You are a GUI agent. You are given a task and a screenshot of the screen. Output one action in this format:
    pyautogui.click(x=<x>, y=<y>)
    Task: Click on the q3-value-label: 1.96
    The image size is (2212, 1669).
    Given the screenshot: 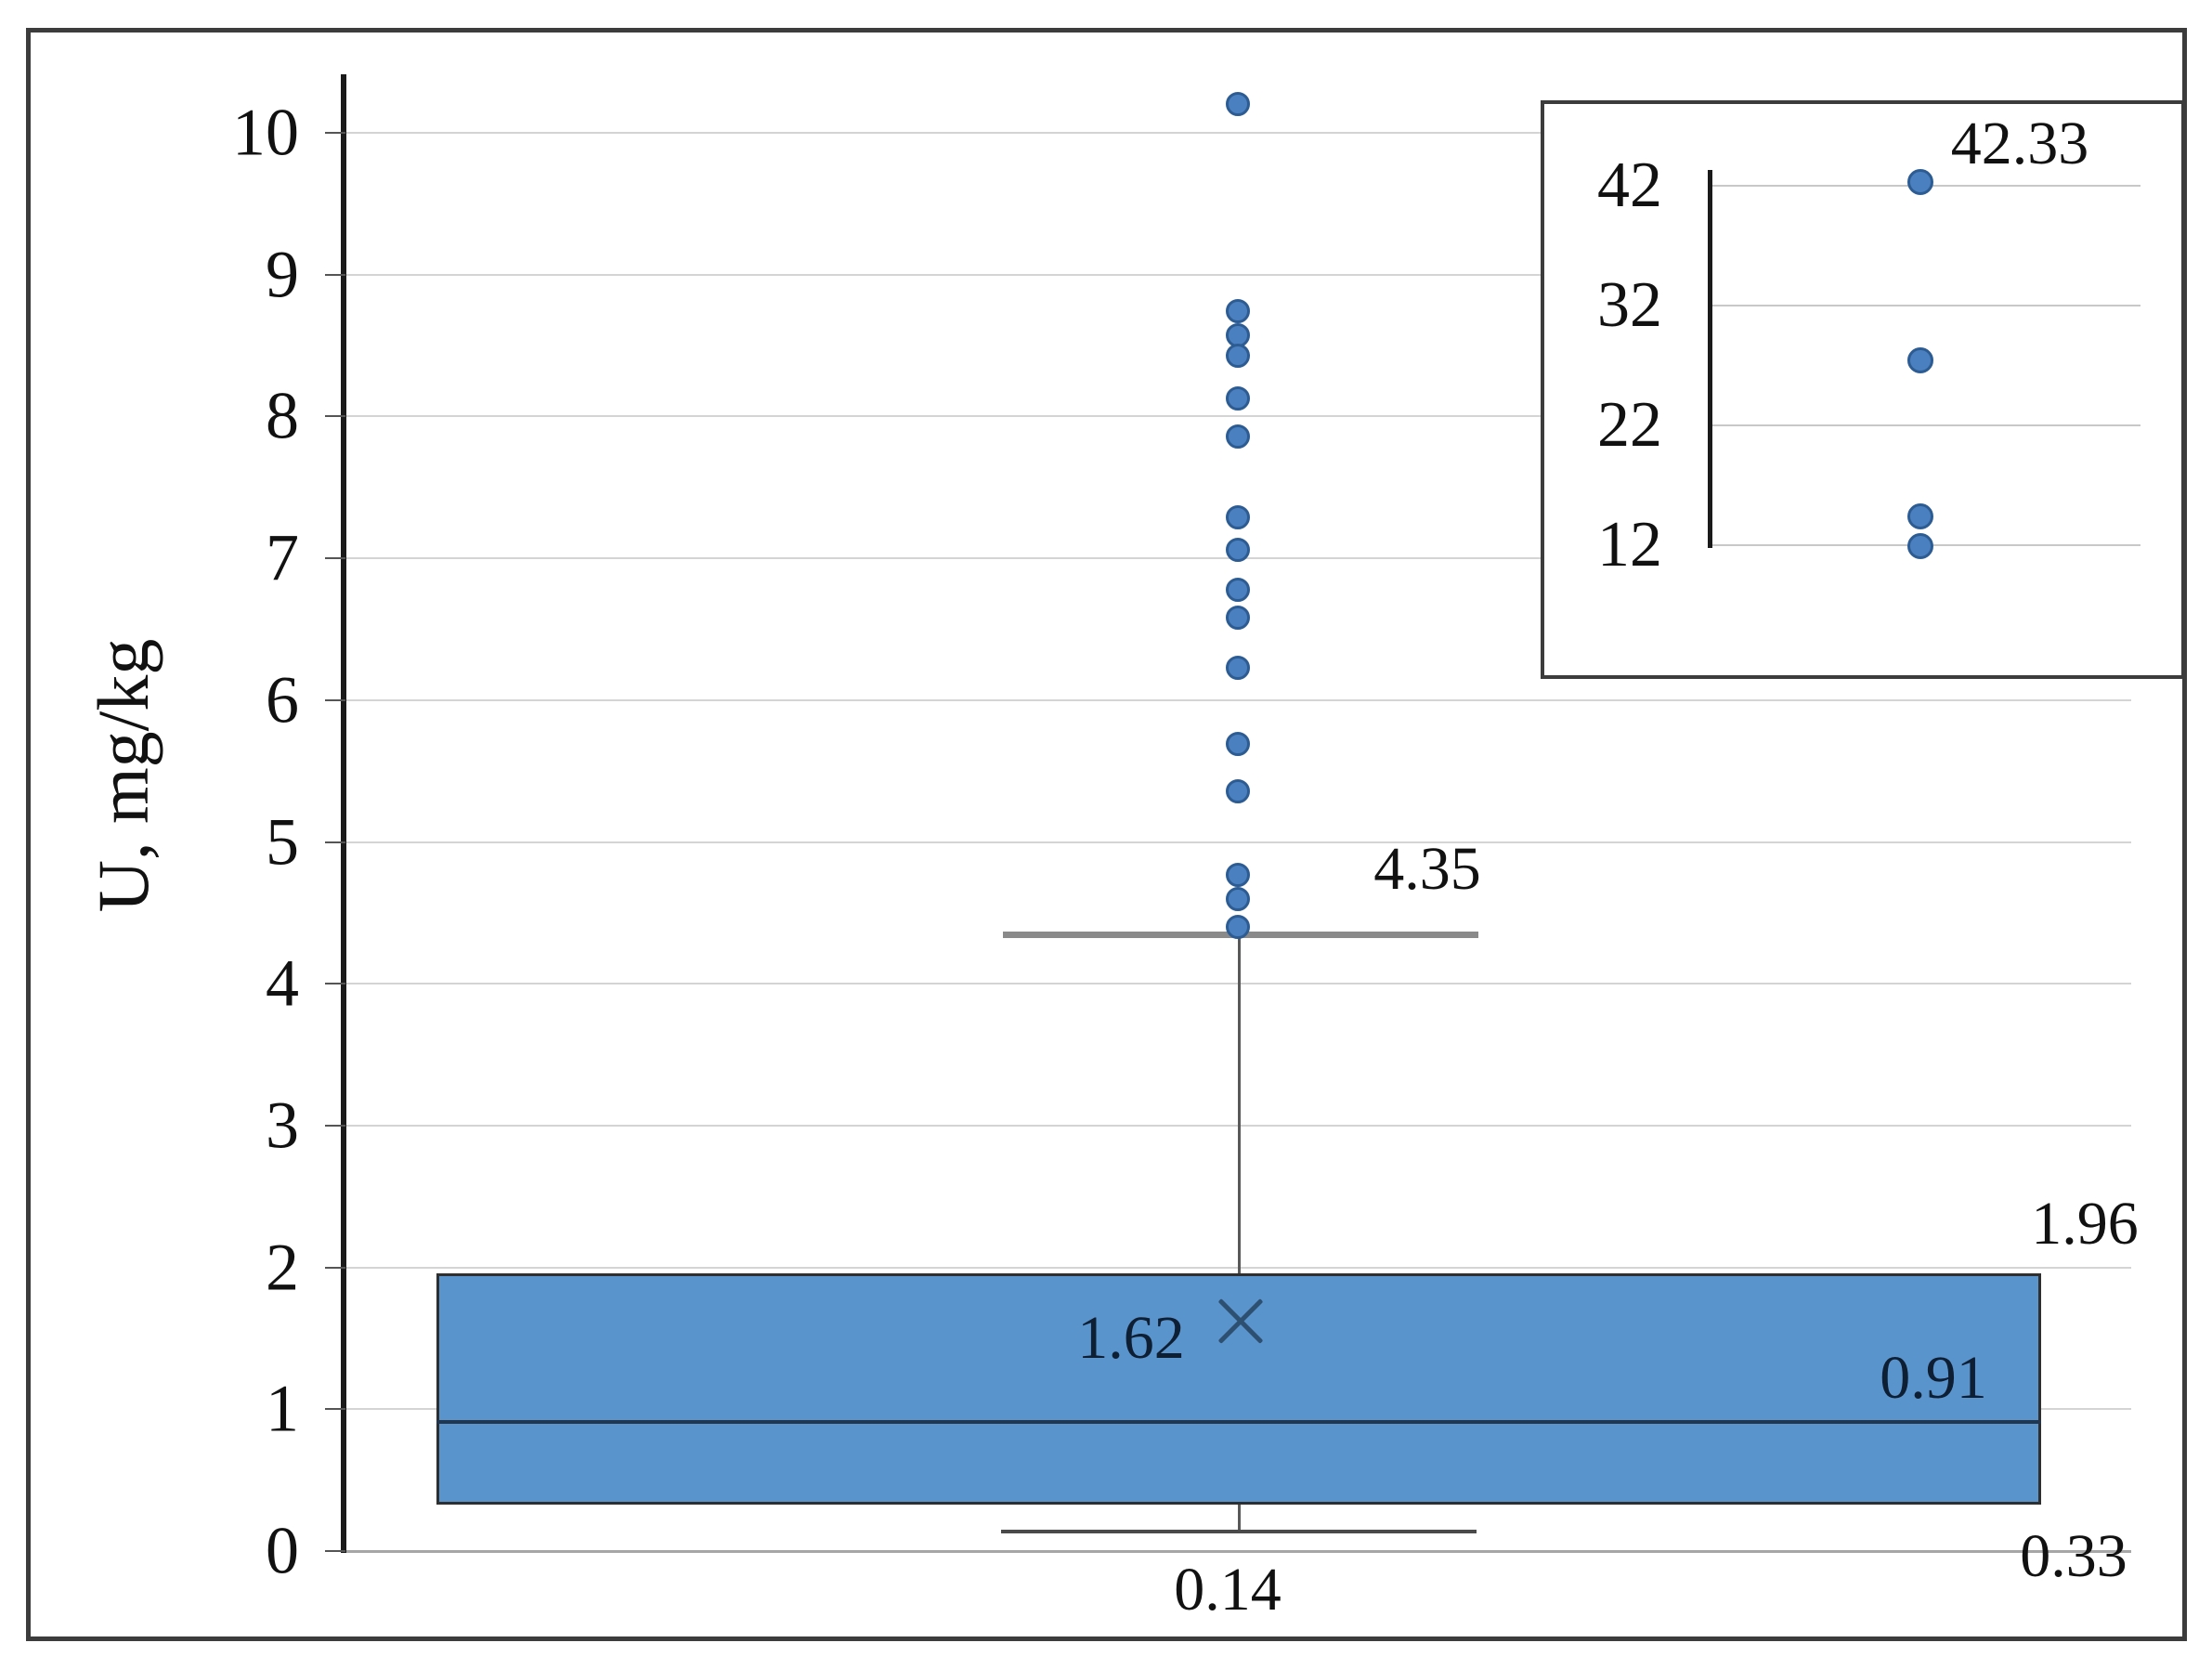 What is the action you would take?
    pyautogui.click(x=2085, y=1224)
    